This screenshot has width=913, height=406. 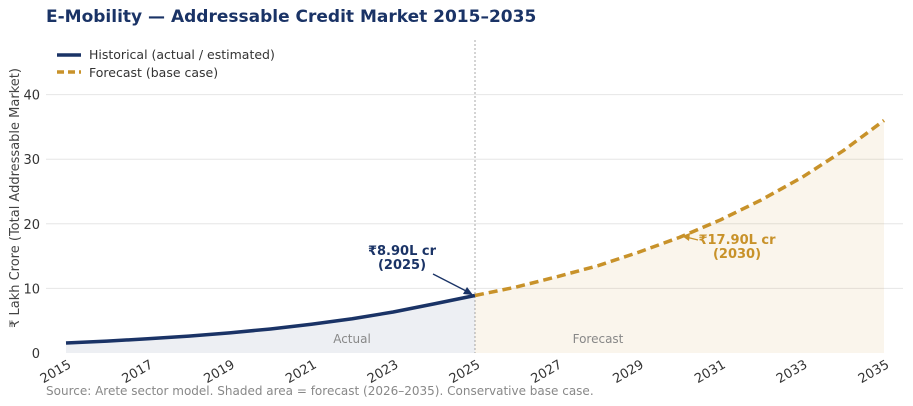 I want to click on x-tick-label: 2023, so click(x=383, y=372).